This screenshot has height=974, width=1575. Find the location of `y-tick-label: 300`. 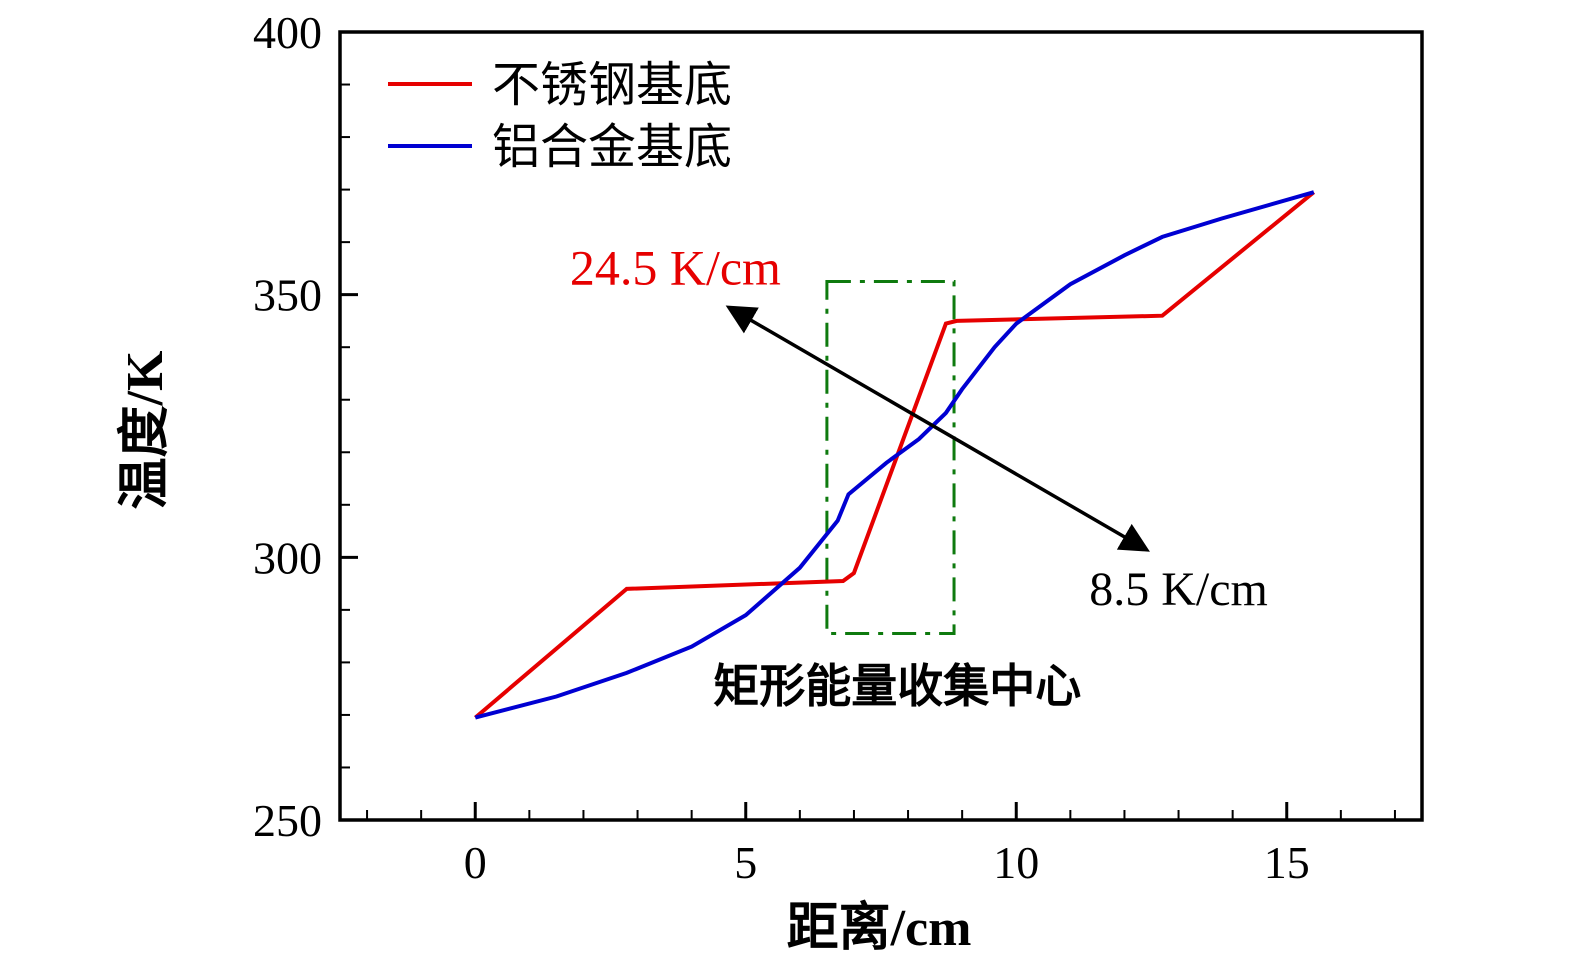

y-tick-label: 300 is located at coordinates (287, 557).